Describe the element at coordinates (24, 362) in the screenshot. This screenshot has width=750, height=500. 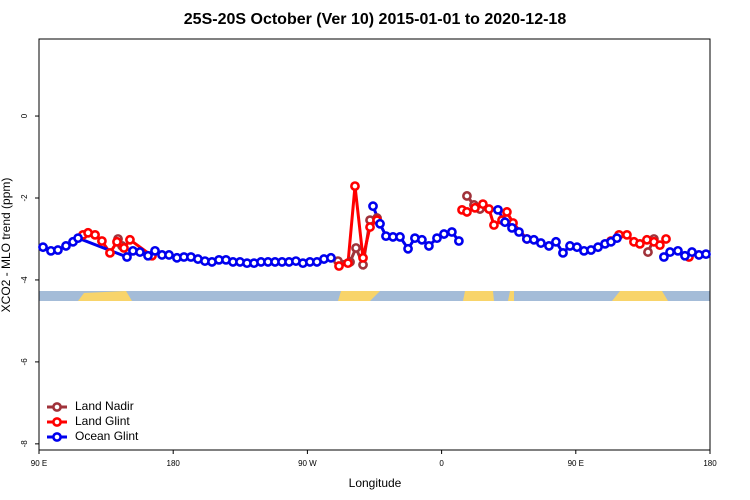
I see `y-tick-label: -6` at that location.